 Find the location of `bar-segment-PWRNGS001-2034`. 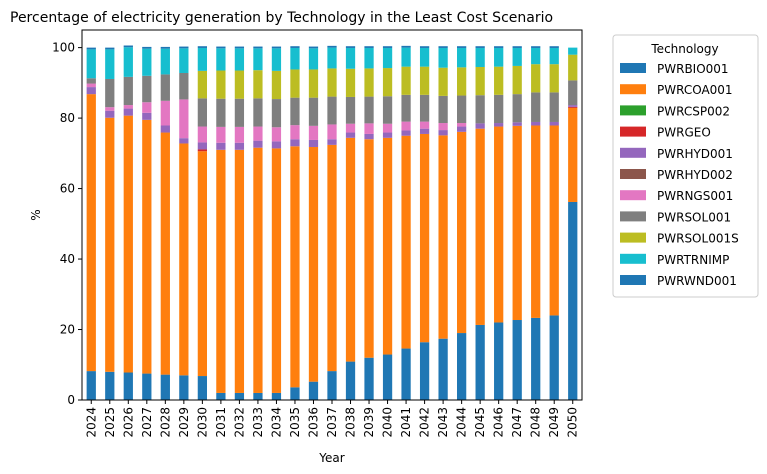

bar-segment-PWRNGS001-2034 is located at coordinates (276, 134).